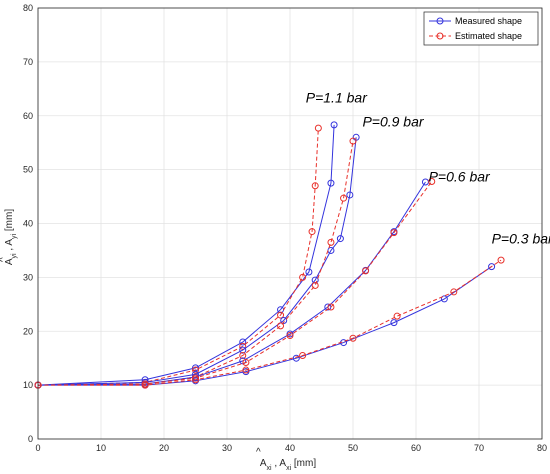 The height and width of the screenshot is (474, 550). I want to click on x-tick-label: 40, so click(290, 448).